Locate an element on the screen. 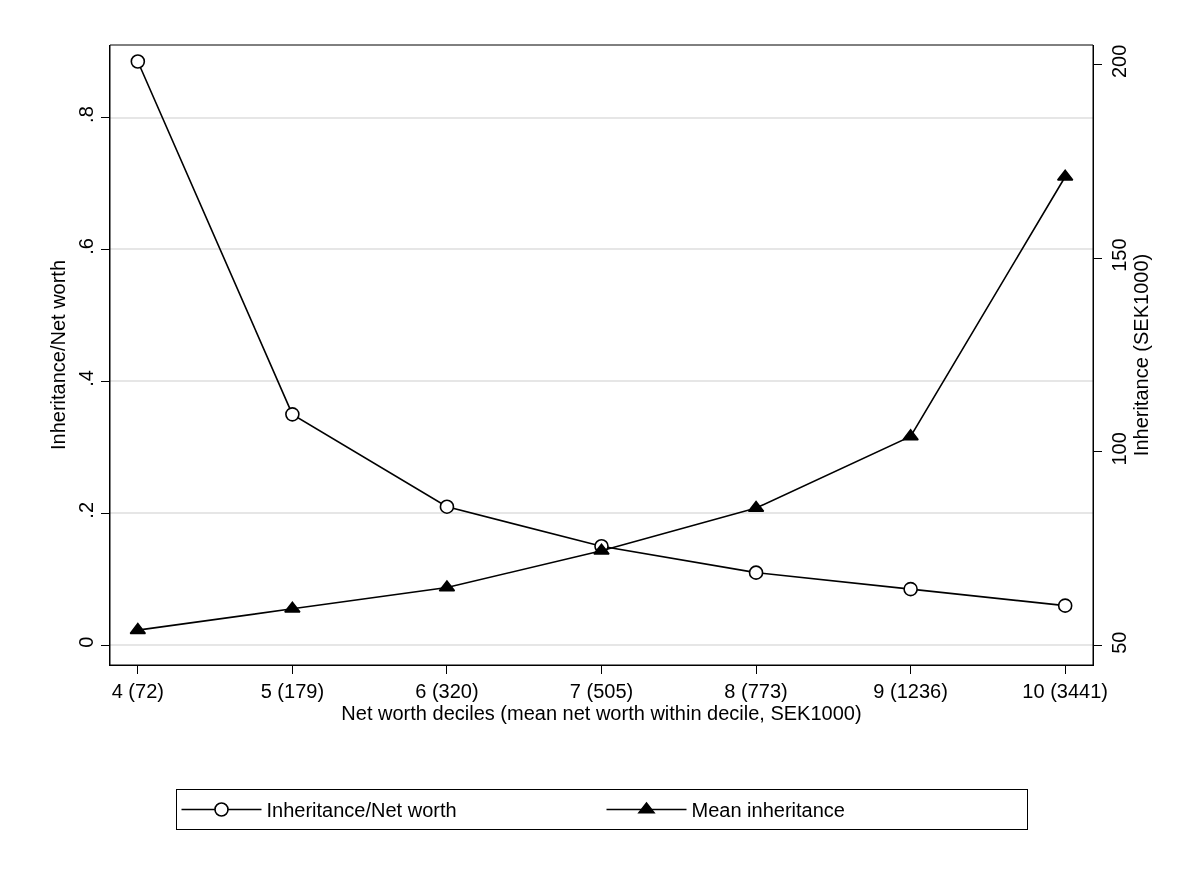 The width and height of the screenshot is (1203, 875). y-tick-label: 0 is located at coordinates (86, 642).